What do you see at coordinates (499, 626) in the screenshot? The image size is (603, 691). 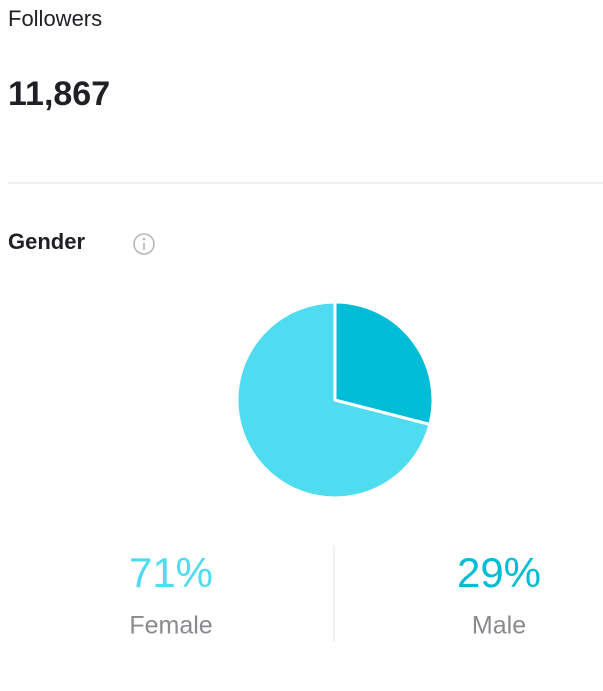 I see `category-label: Male` at bounding box center [499, 626].